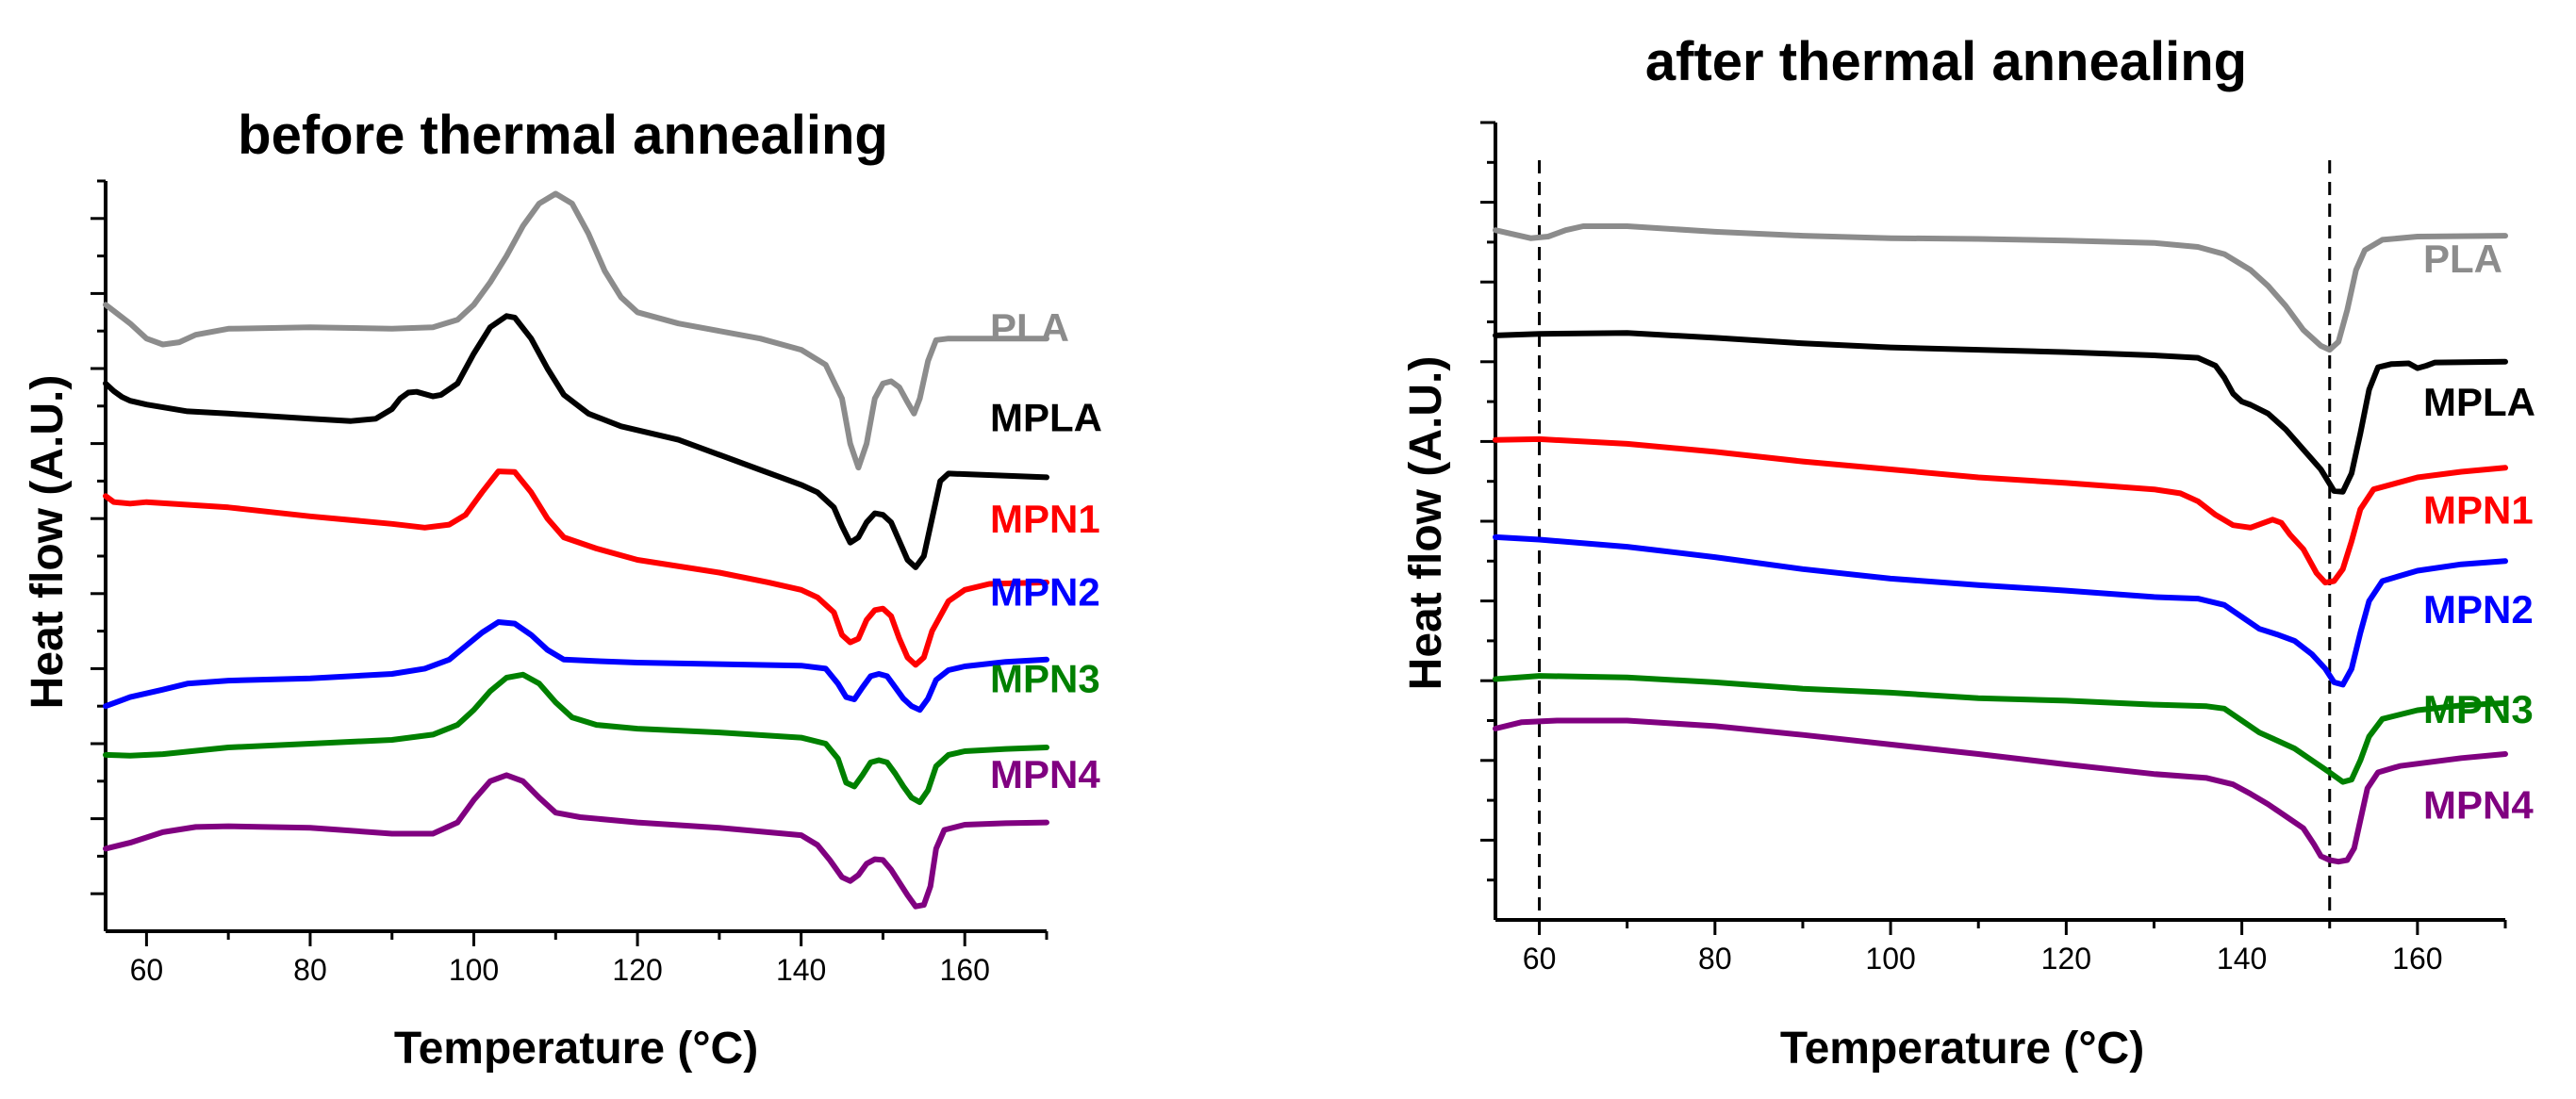  Describe the element at coordinates (1946, 62) in the screenshot. I see `chart-title: after thermal annealing` at that location.